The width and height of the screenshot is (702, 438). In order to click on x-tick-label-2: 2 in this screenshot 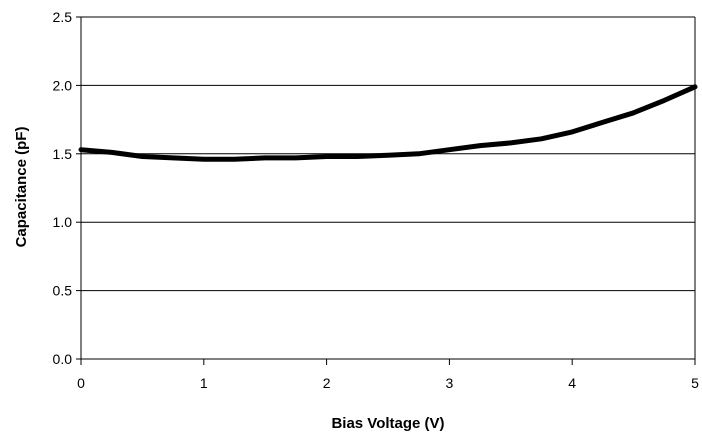, I will do `click(327, 383)`.